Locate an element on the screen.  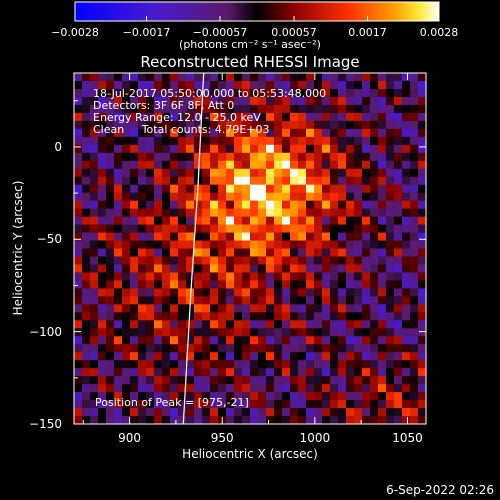
y-tick-label: −50 is located at coordinates (49, 239).